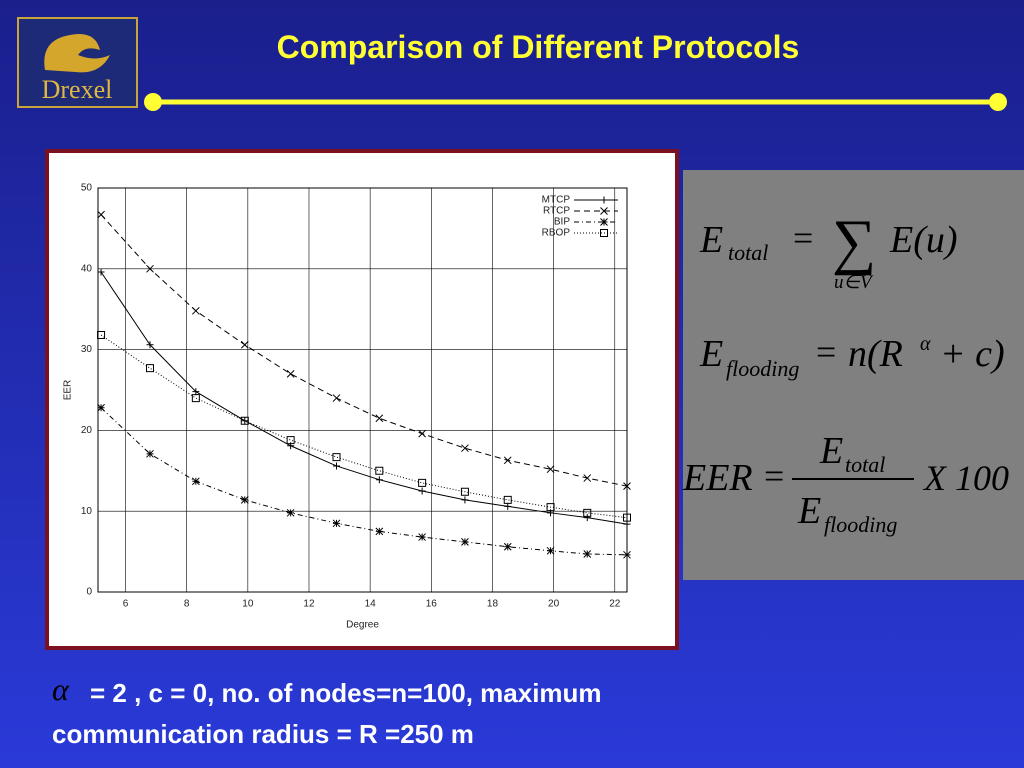  What do you see at coordinates (828, 250) in the screenshot?
I see `formula-1: E total = ∑ E(u) u∈V` at bounding box center [828, 250].